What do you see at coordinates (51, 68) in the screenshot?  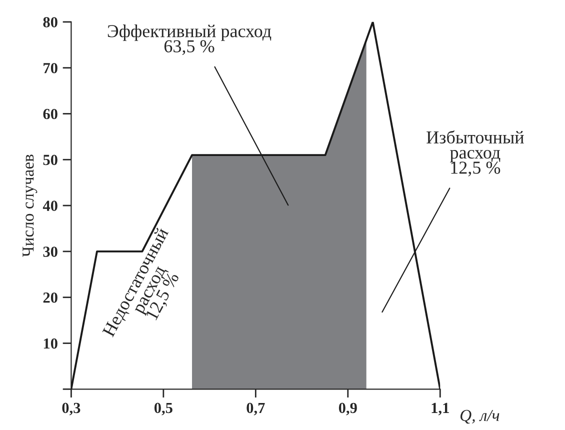 I see `y-tick-label: 70` at bounding box center [51, 68].